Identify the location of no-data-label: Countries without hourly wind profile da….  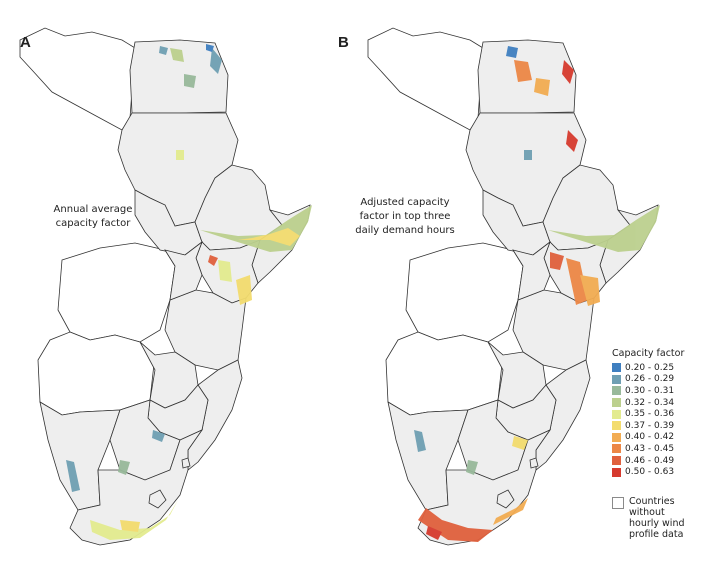
(657, 518).